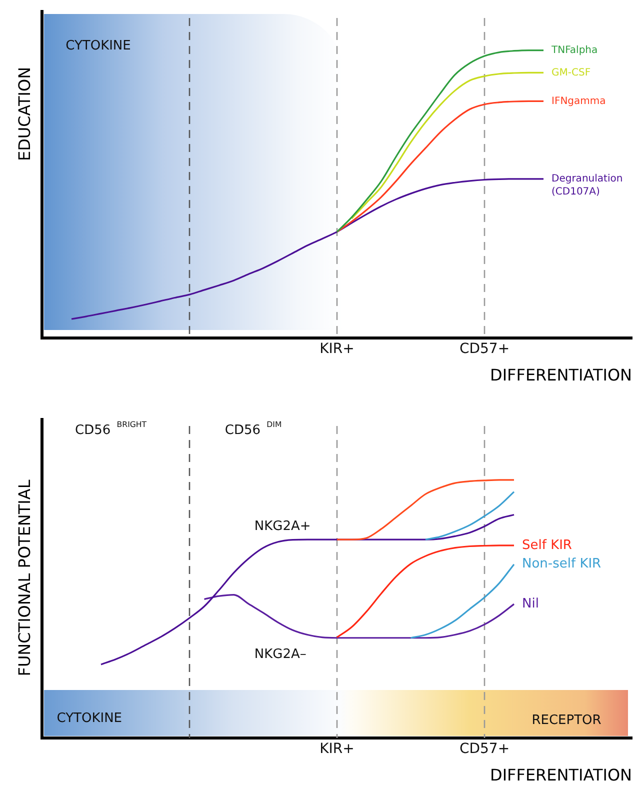 This screenshot has height=790, width=640. I want to click on series-label: IFNgamma, so click(579, 101).